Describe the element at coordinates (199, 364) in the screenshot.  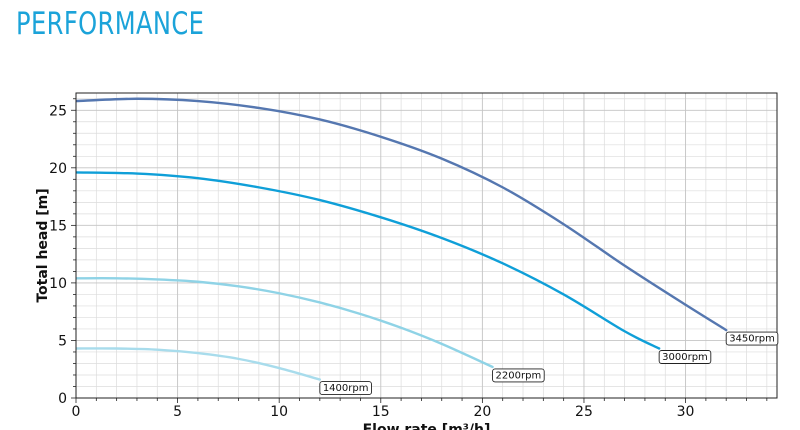
I see `curve-1400rpm` at that location.